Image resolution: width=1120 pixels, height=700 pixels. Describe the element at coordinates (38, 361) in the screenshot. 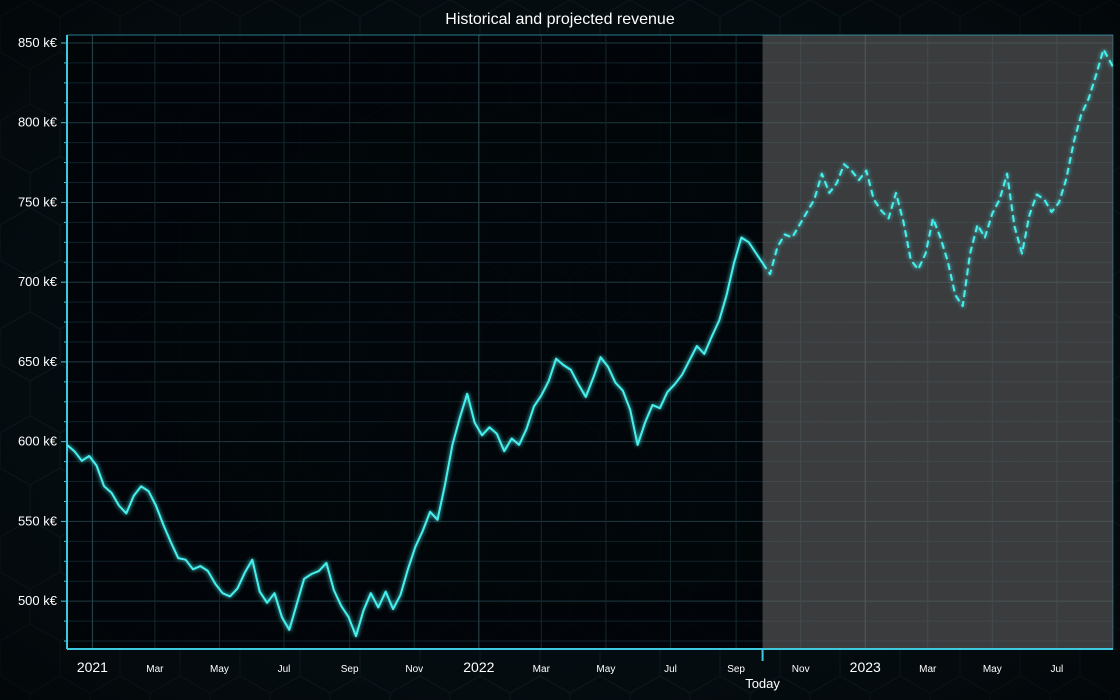

I see `y-tick-label: 650 k€` at that location.